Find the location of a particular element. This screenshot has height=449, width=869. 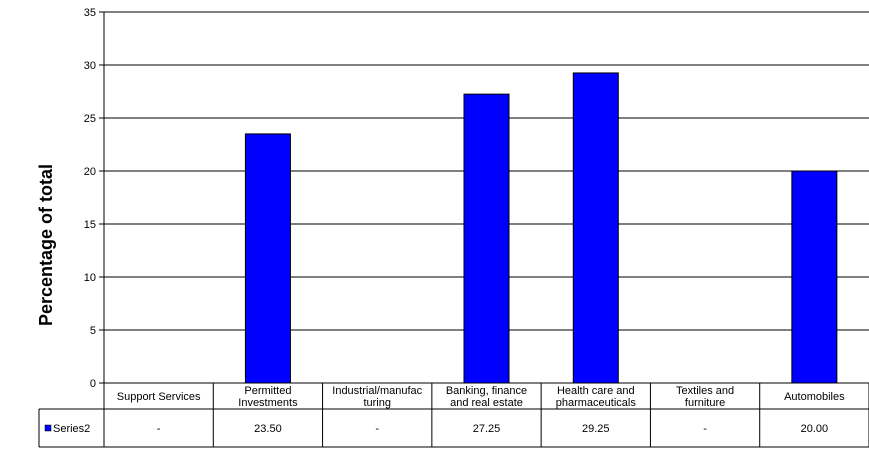

data-value-label: 23.50 is located at coordinates (268, 429).